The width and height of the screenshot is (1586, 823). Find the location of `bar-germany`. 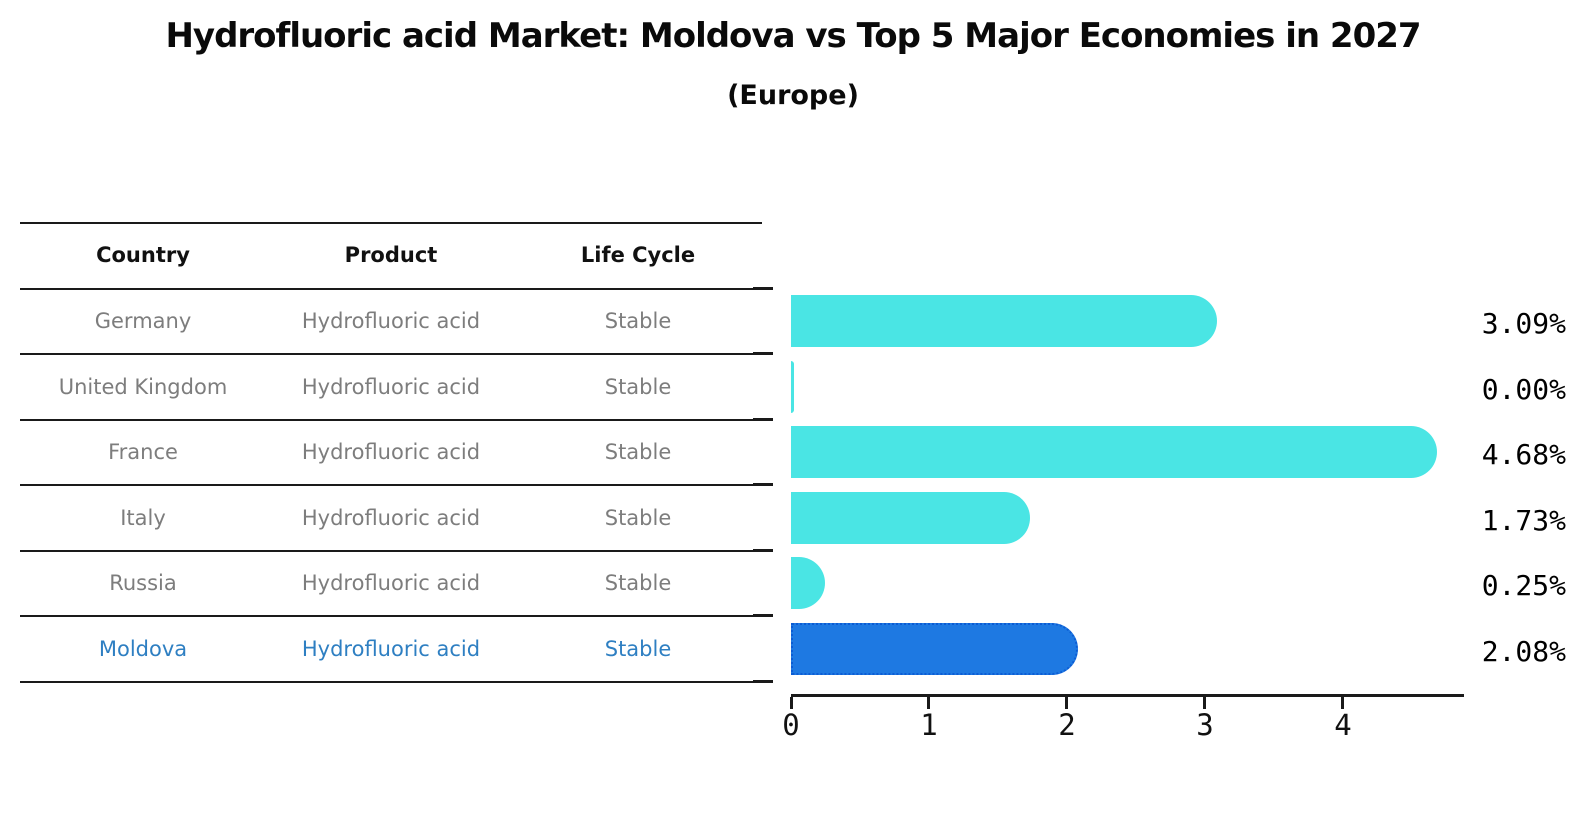

bar-germany is located at coordinates (1004, 321).